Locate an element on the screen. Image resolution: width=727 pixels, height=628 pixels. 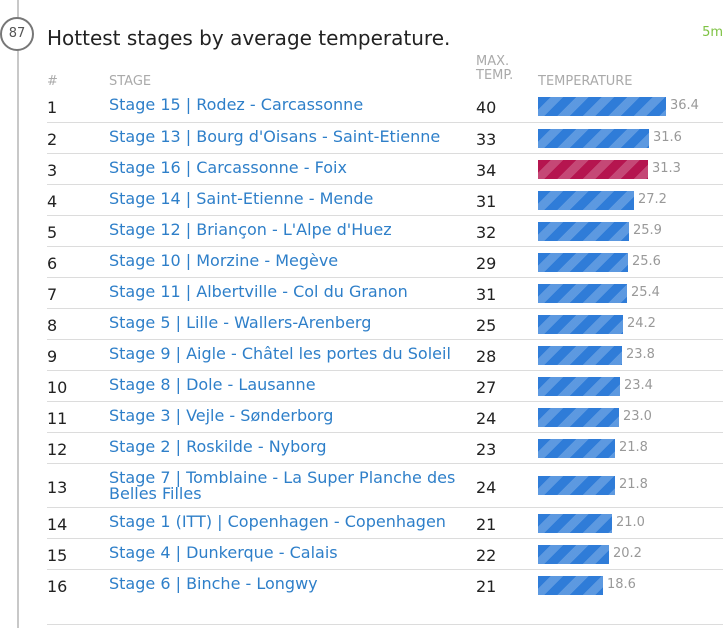
temperature-value-label: 31.3 is located at coordinates (666, 168).